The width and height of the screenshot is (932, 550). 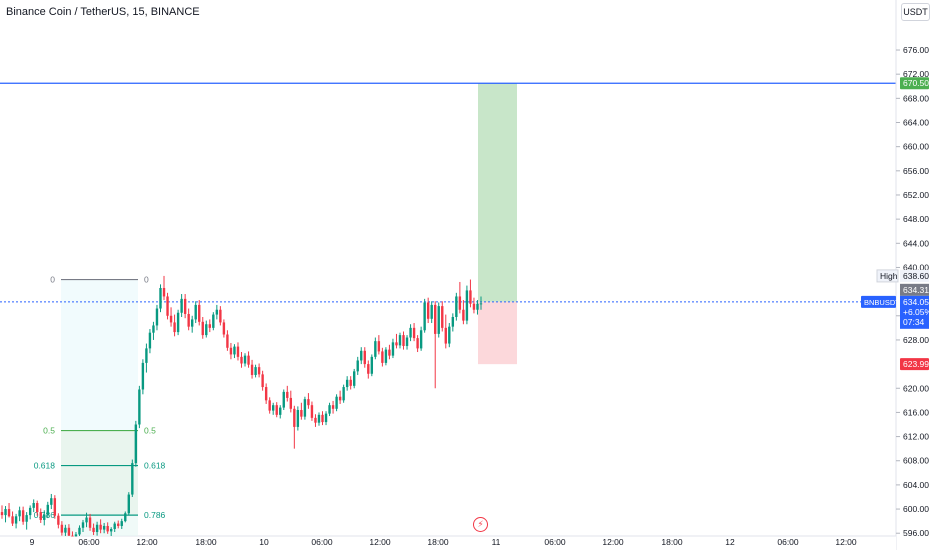 What do you see at coordinates (916, 485) in the screenshot?
I see `price-tick-label: 604.00` at bounding box center [916, 485].